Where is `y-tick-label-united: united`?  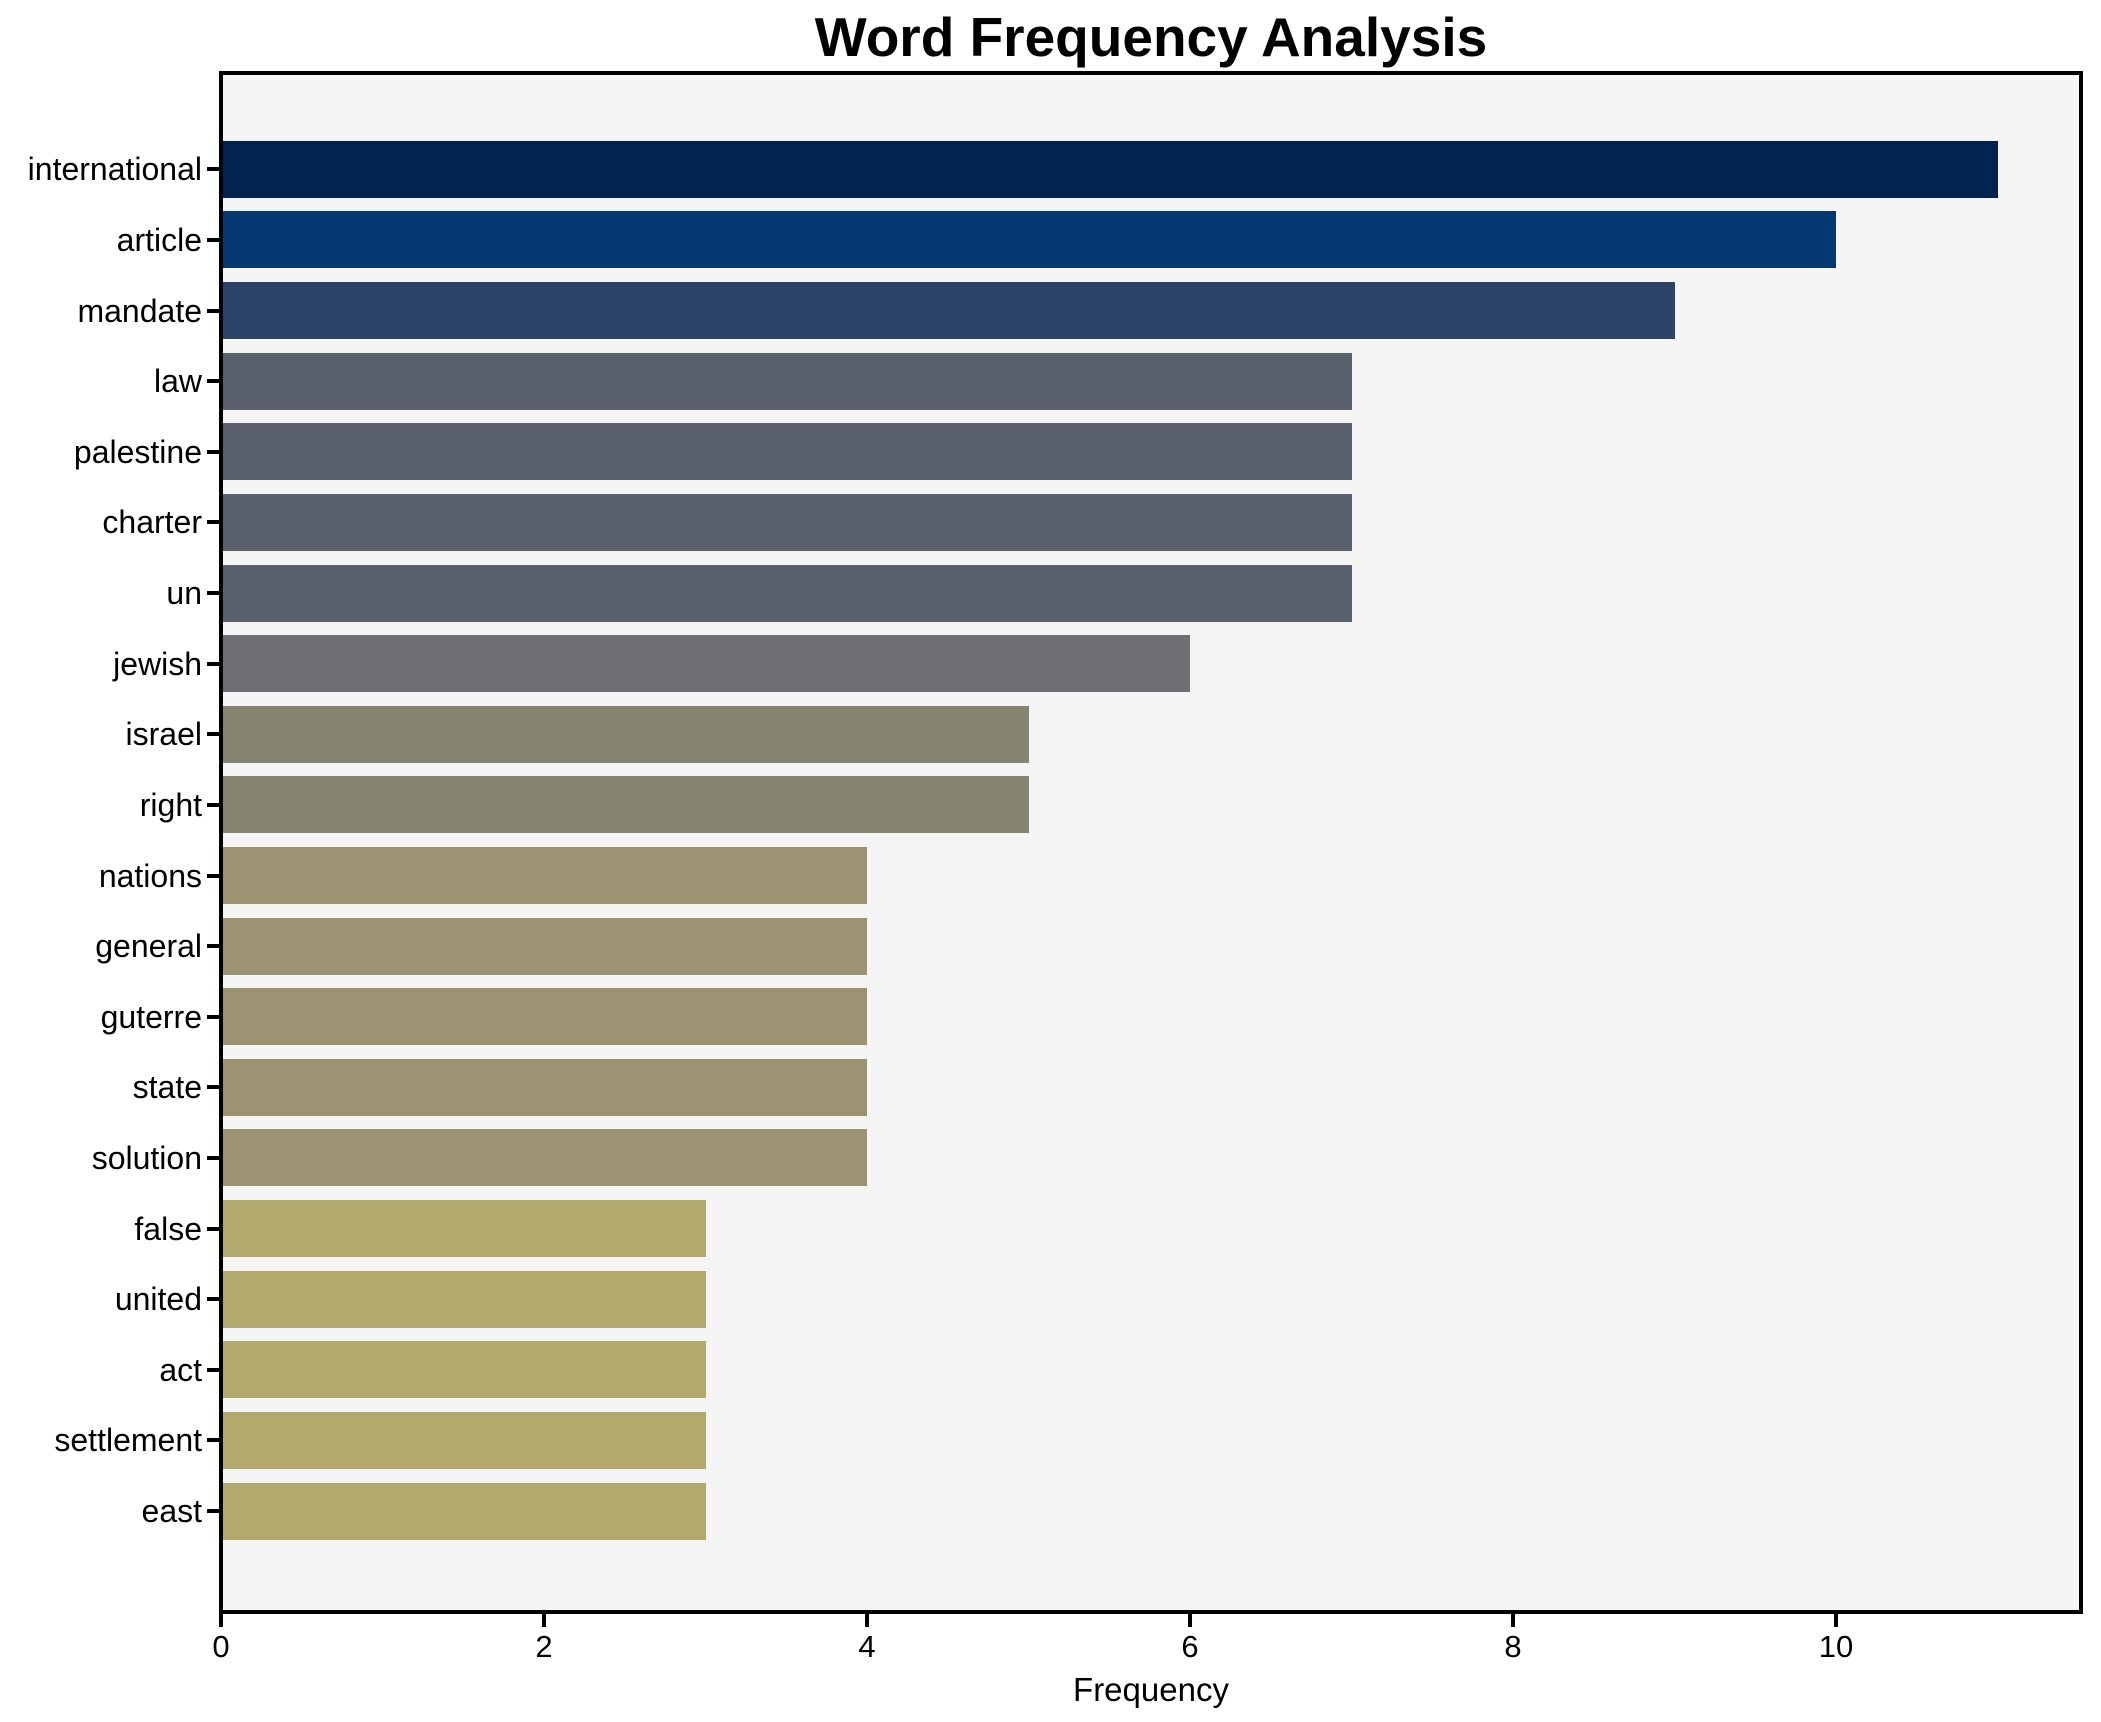 y-tick-label-united: united is located at coordinates (158, 1299).